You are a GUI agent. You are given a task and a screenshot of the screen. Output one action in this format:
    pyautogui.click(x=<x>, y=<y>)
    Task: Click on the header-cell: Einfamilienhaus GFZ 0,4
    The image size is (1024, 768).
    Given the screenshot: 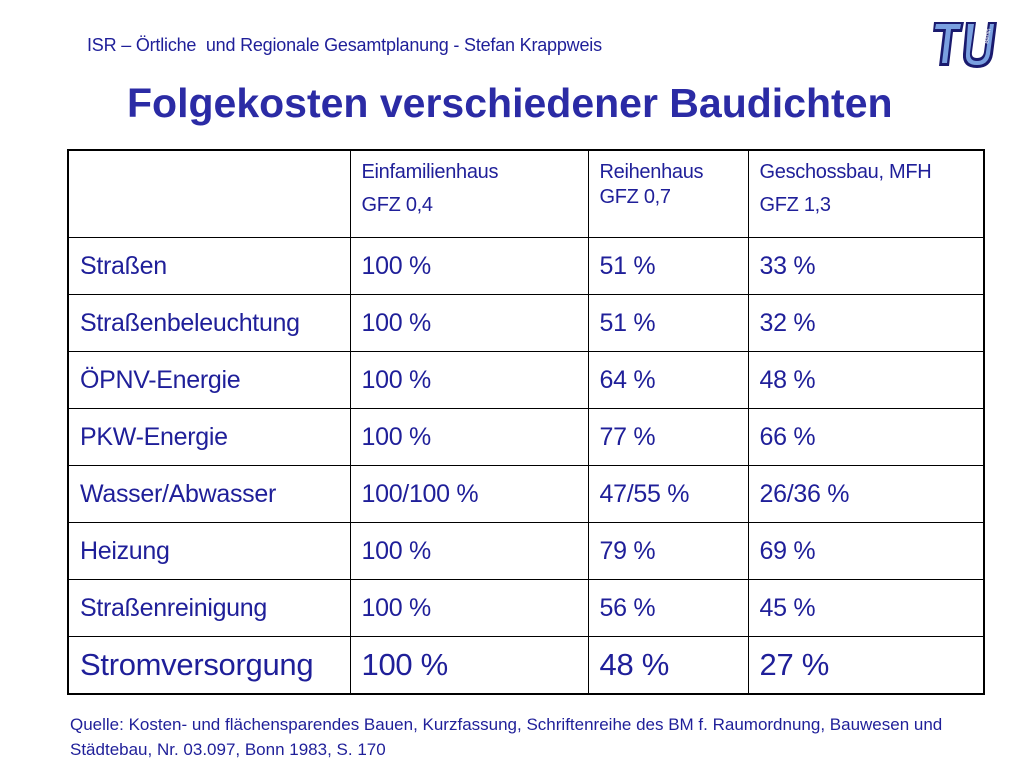 What is the action you would take?
    pyautogui.click(x=469, y=193)
    